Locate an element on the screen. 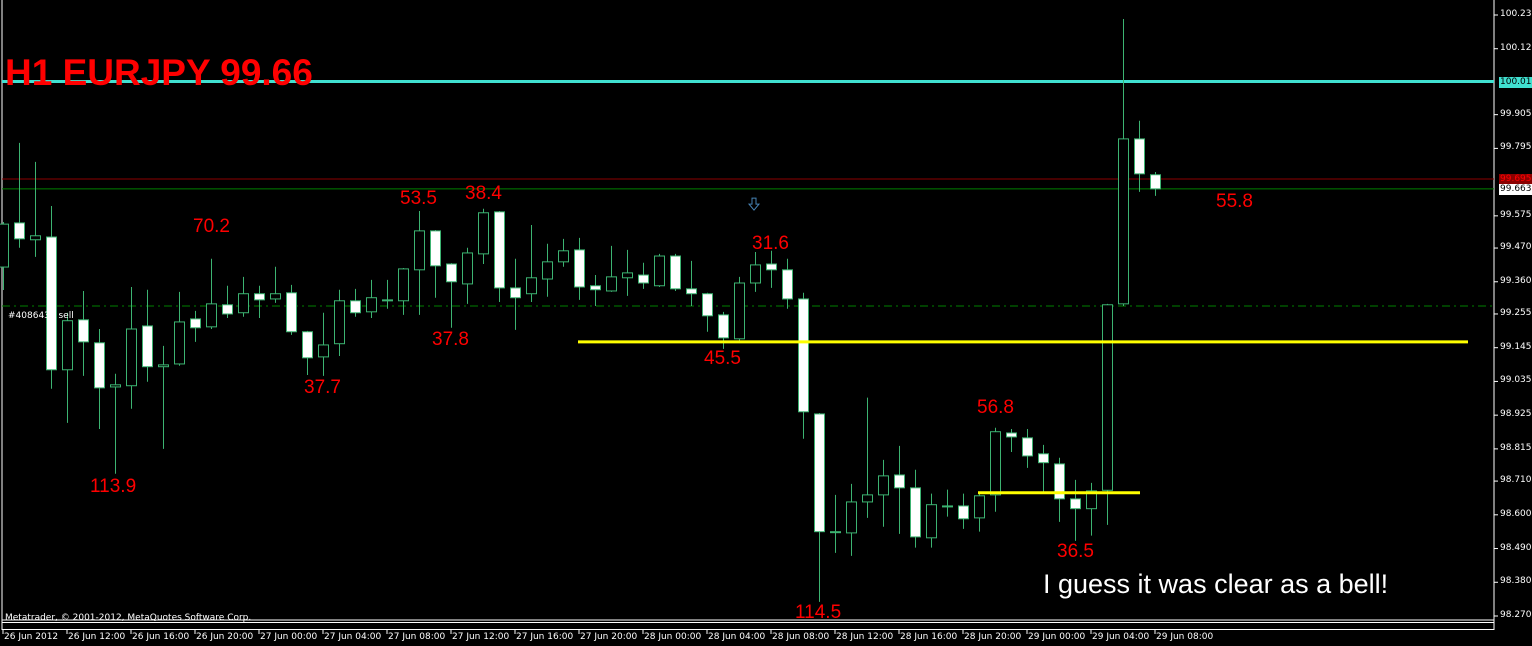 This screenshot has height=646, width=1532. price-tick-label: 98.925 is located at coordinates (1516, 414).